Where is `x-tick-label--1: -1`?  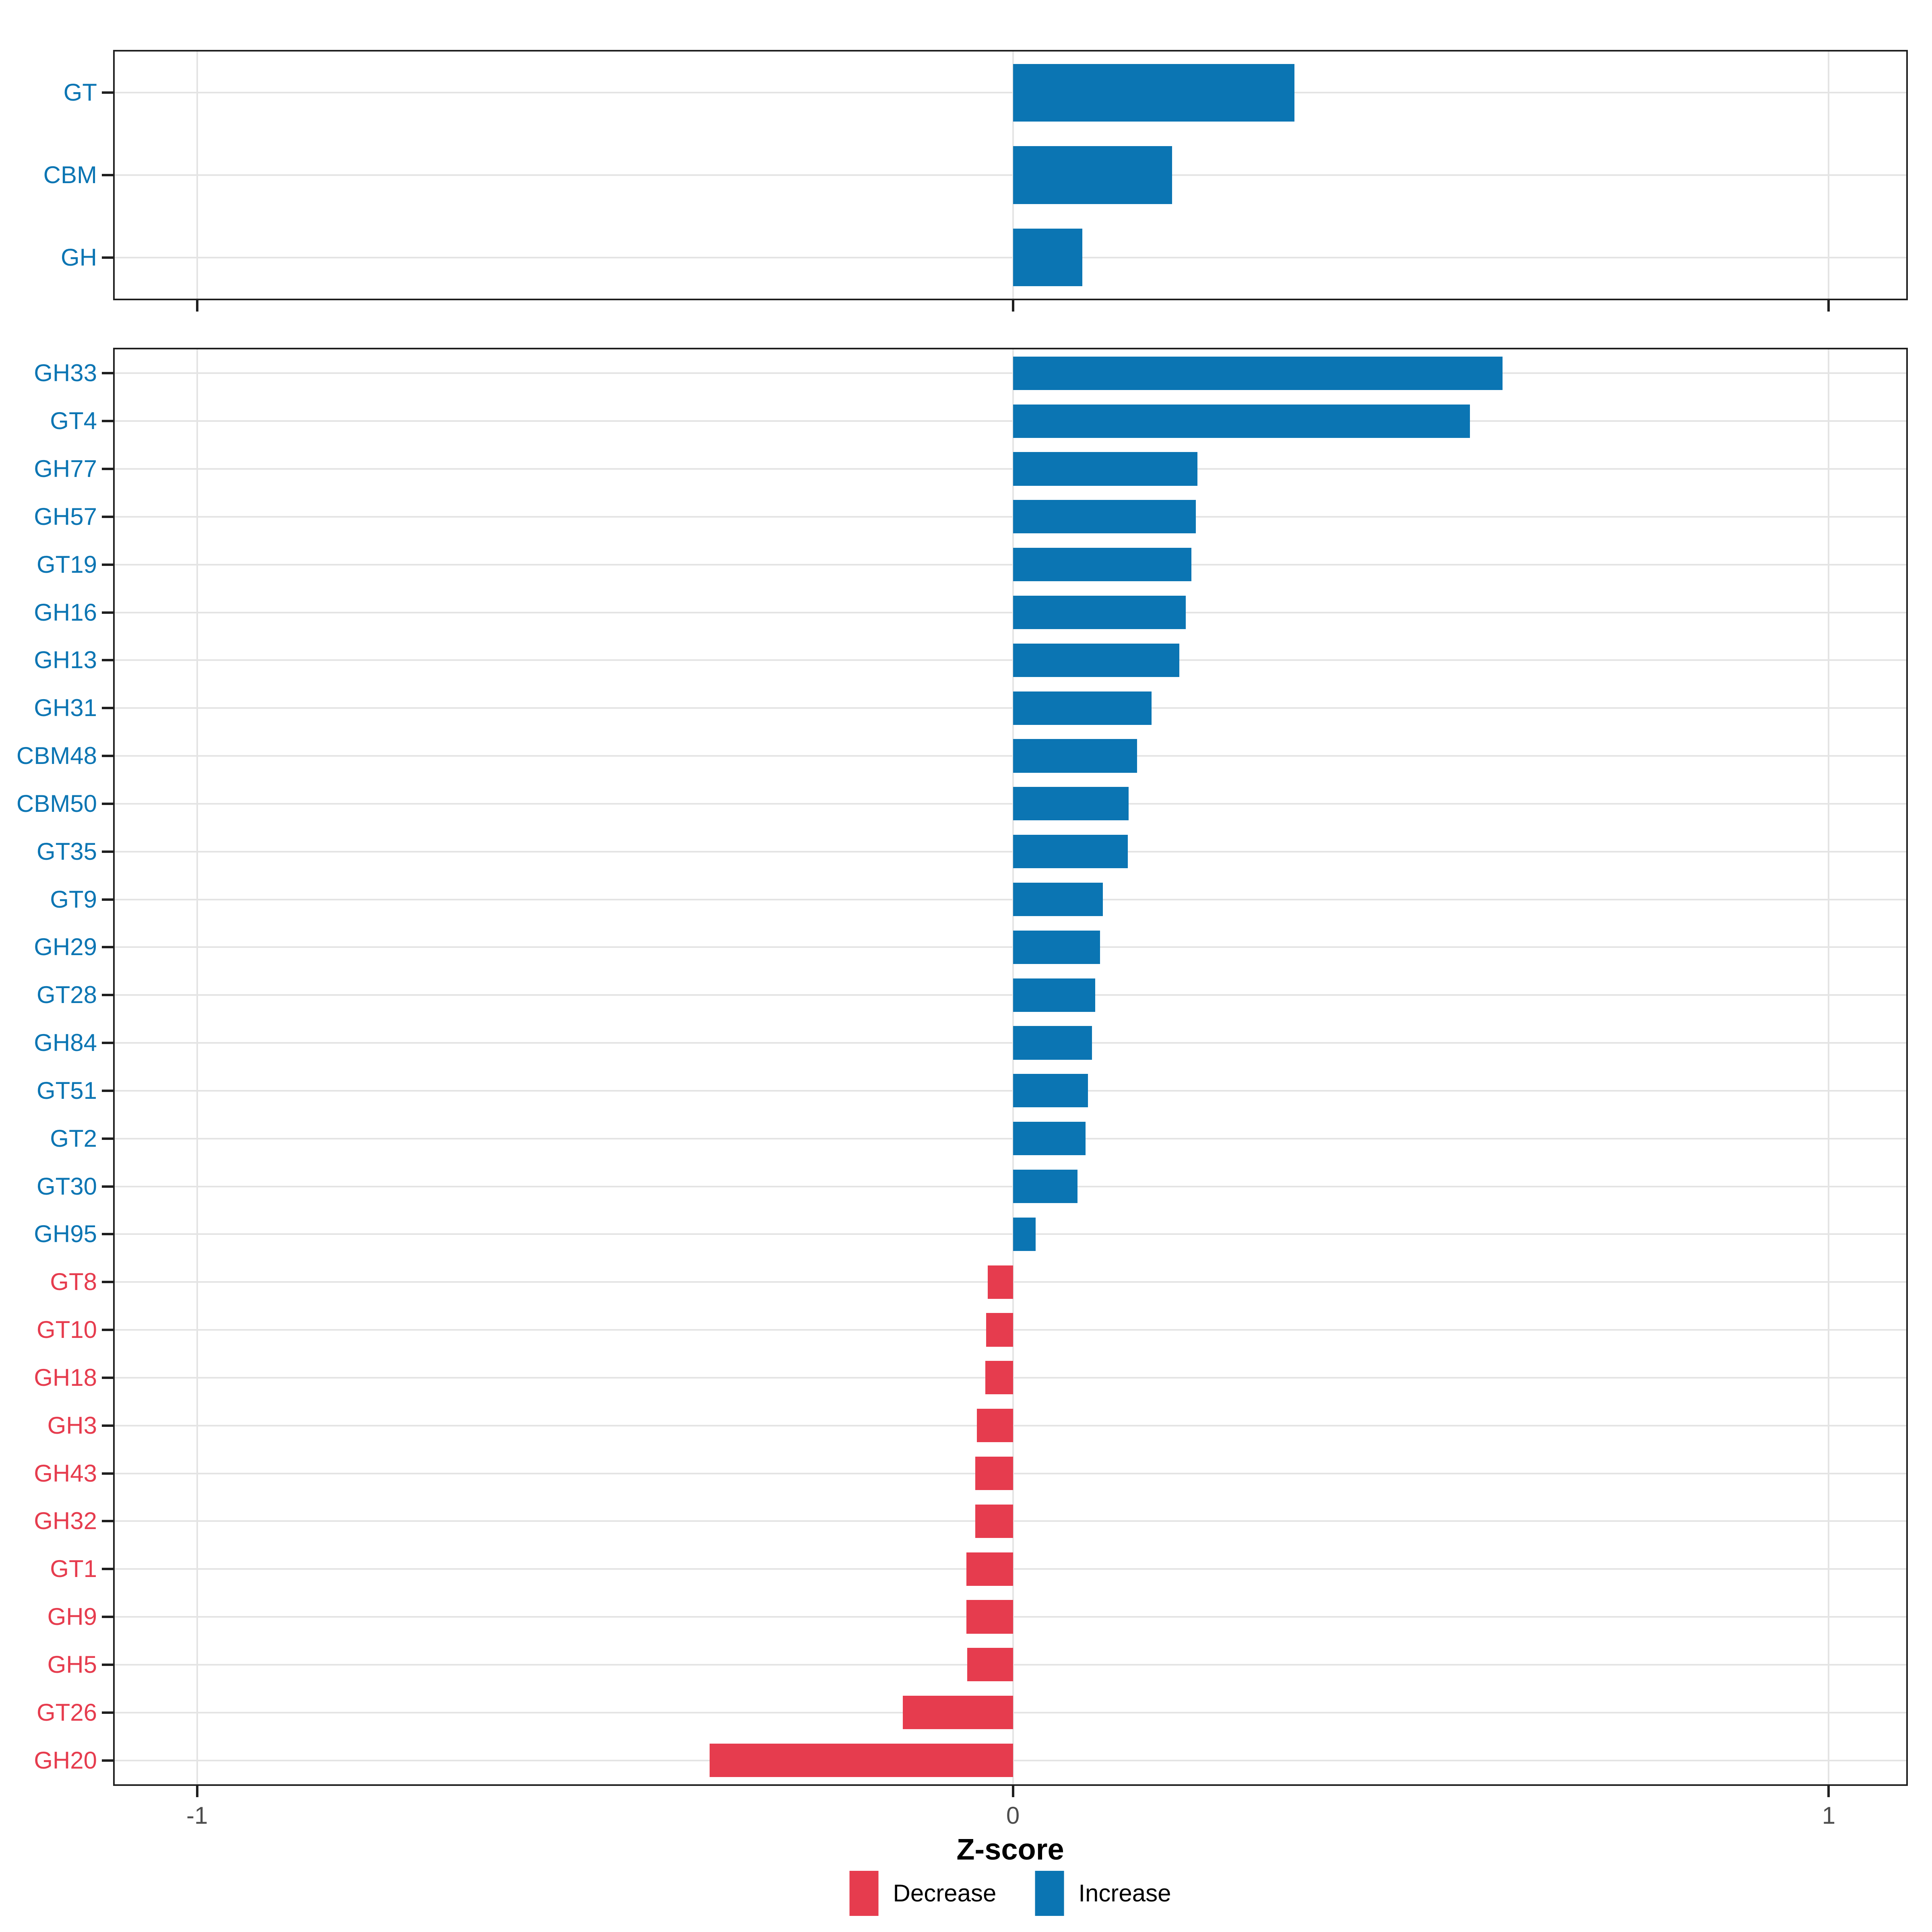
x-tick-label--1: -1 is located at coordinates (197, 1815).